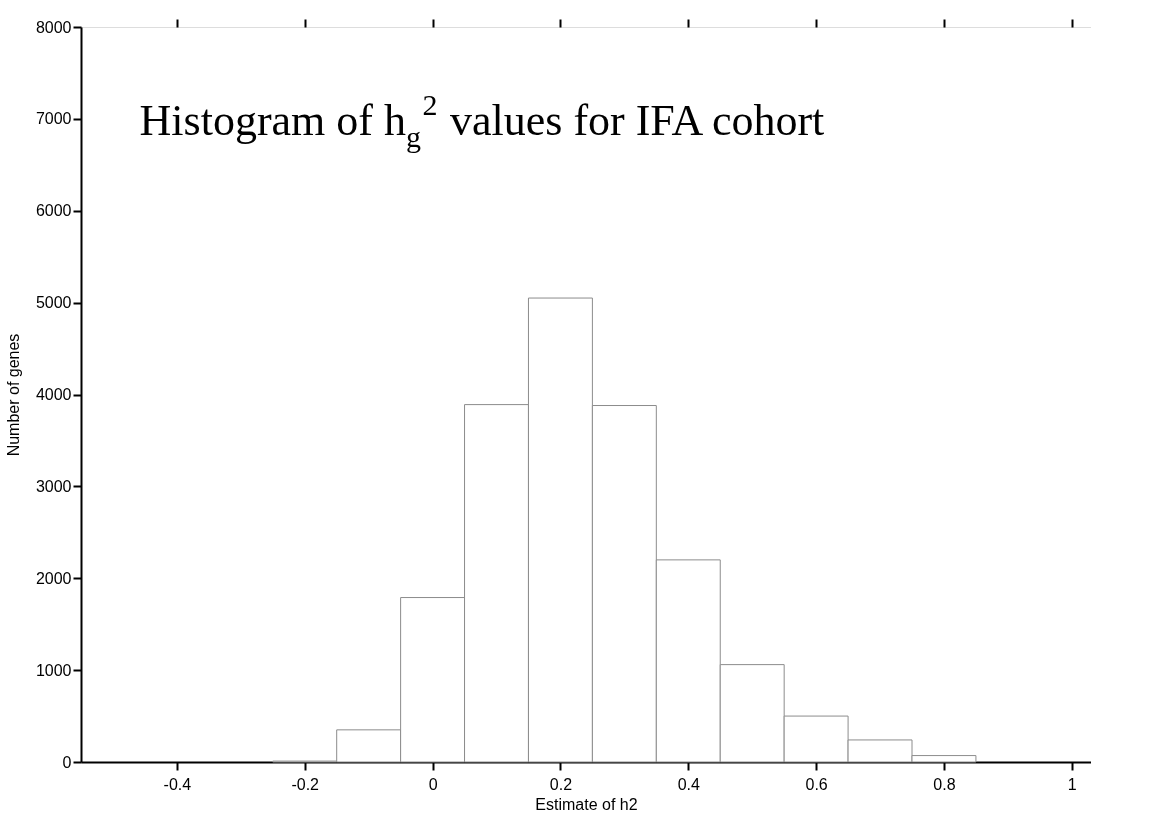 The width and height of the screenshot is (1158, 837). What do you see at coordinates (53, 394) in the screenshot?
I see `y-tick-label: 4000` at bounding box center [53, 394].